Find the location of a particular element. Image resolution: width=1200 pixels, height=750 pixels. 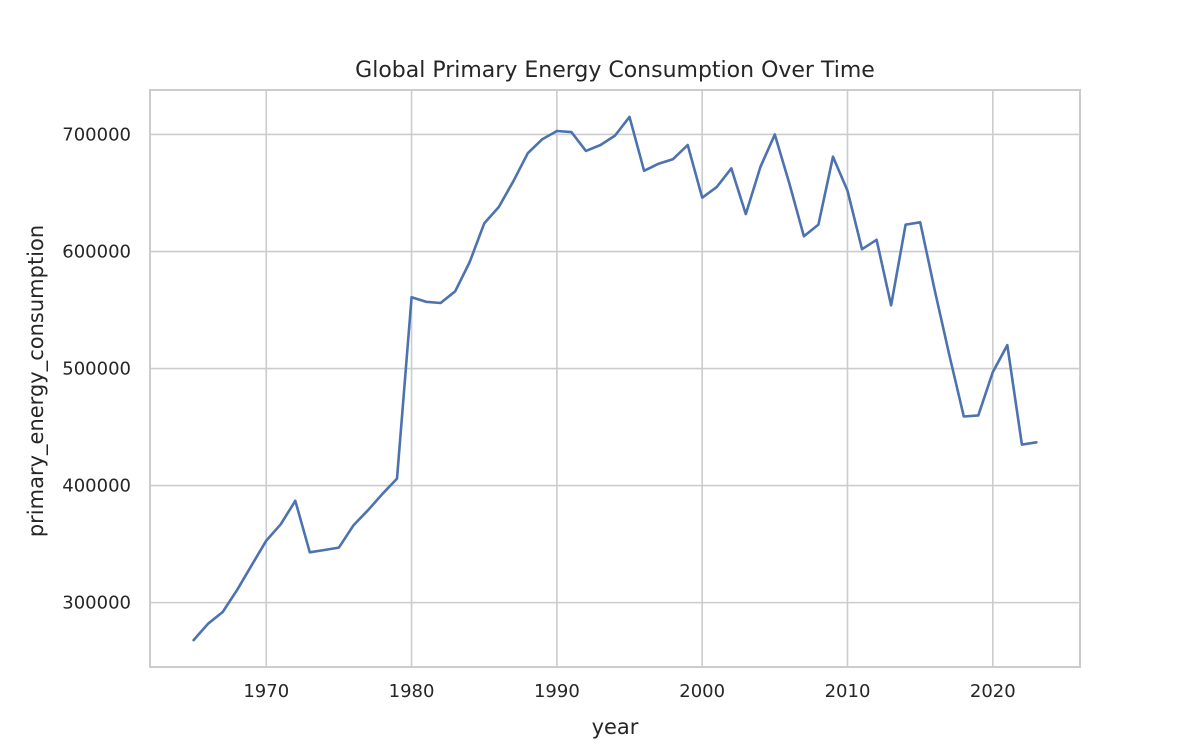

y-tick-label: 300000 is located at coordinates (96, 603).